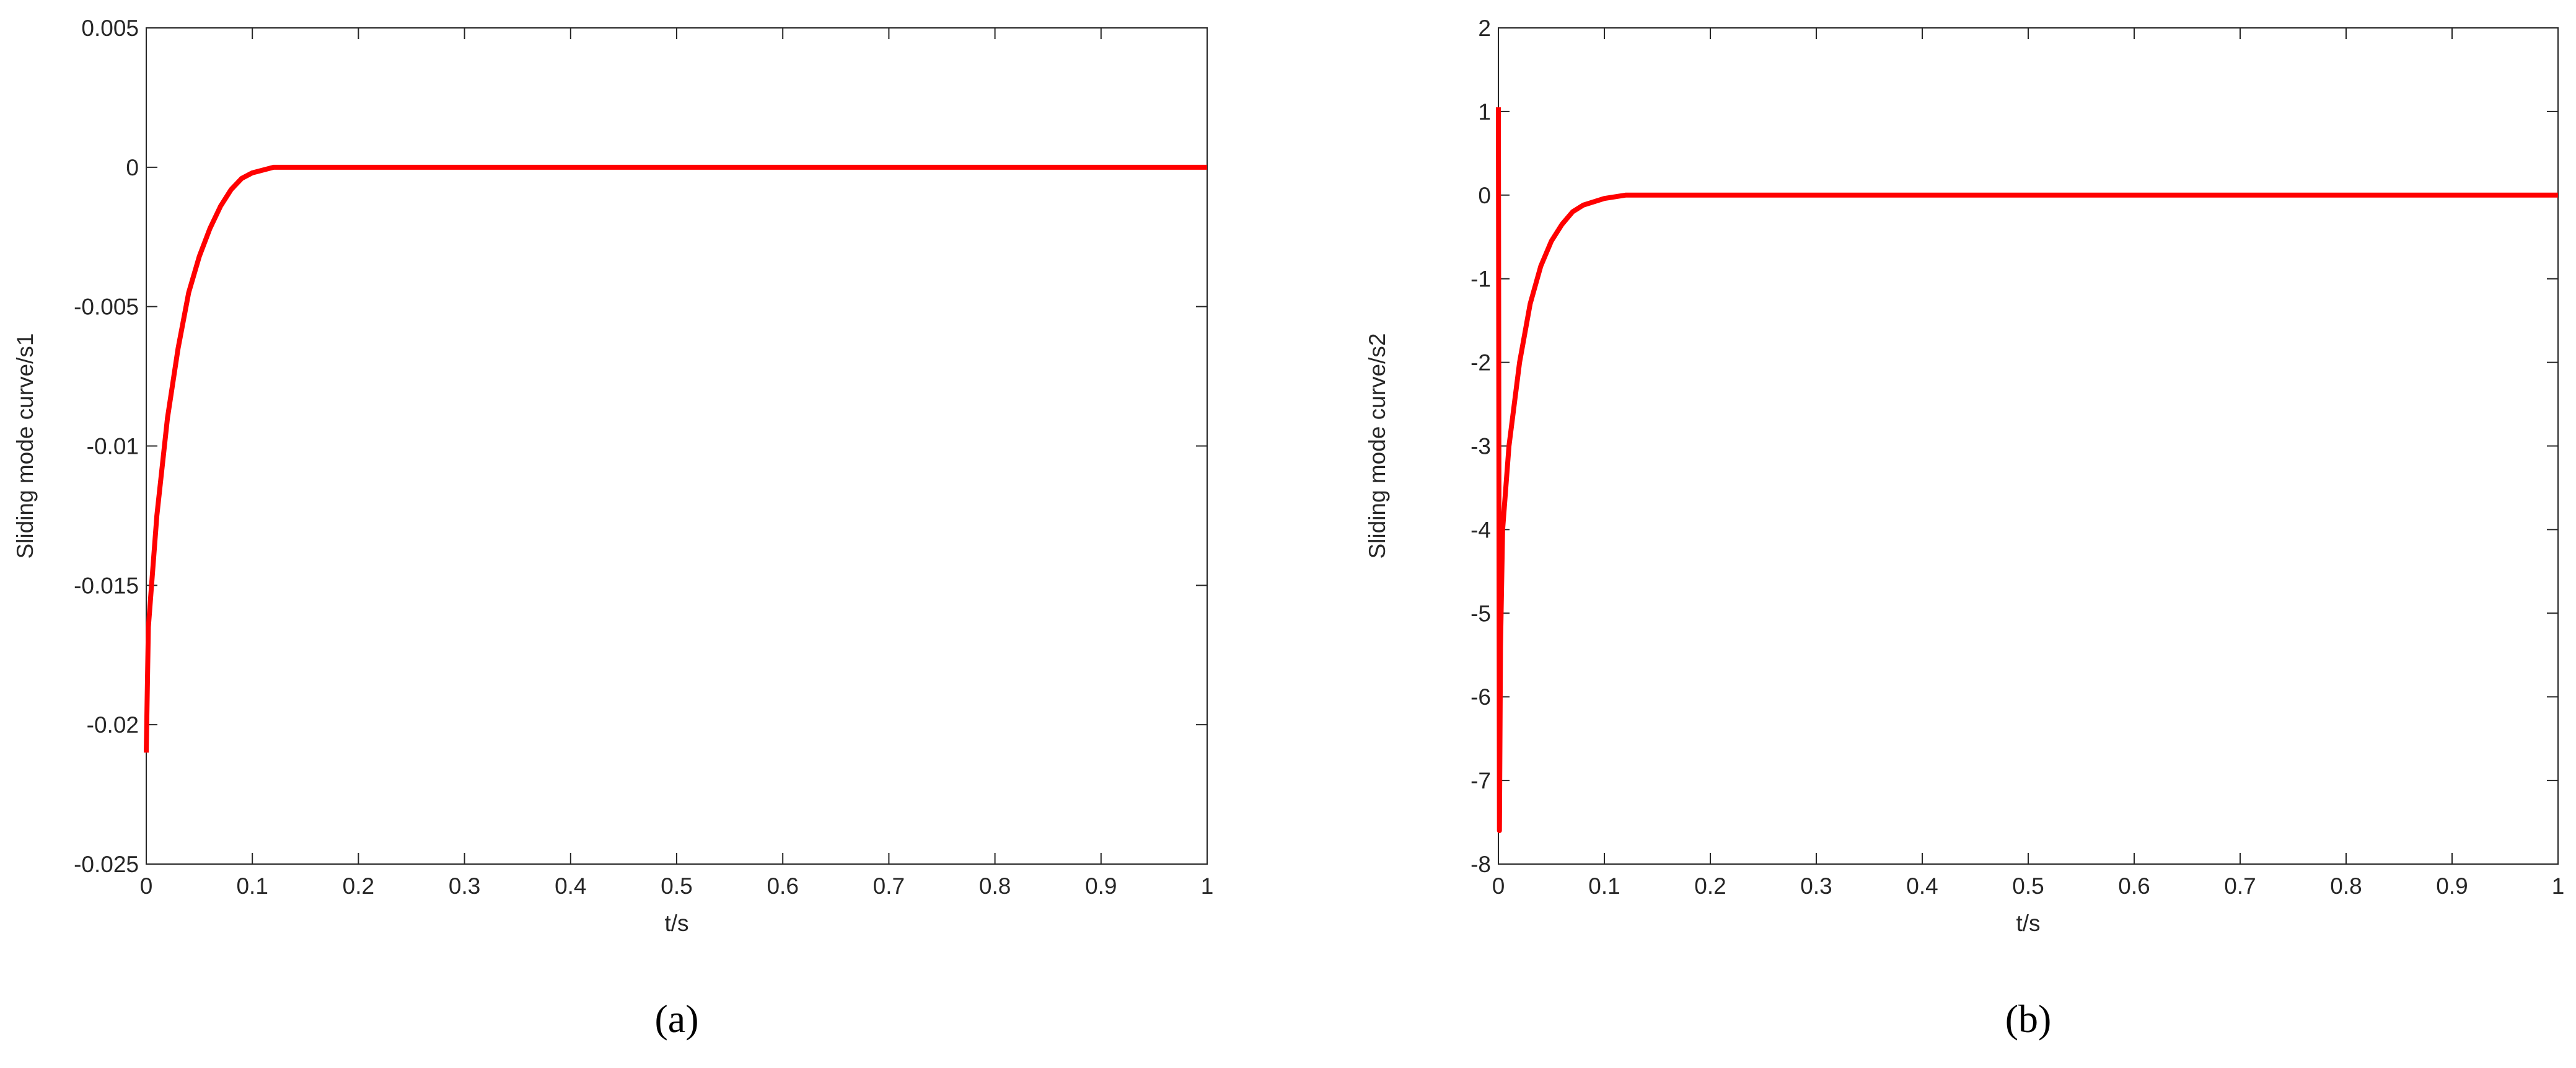  Describe the element at coordinates (1480, 781) in the screenshot. I see `y-tick-label: -7` at that location.